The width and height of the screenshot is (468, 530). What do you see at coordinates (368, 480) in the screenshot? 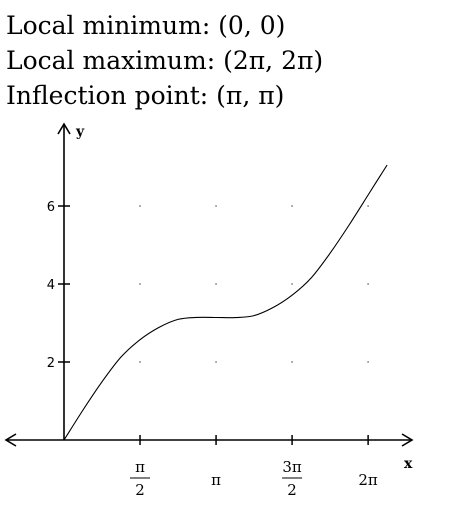
I see `x-tick-label: 2π` at bounding box center [368, 480].